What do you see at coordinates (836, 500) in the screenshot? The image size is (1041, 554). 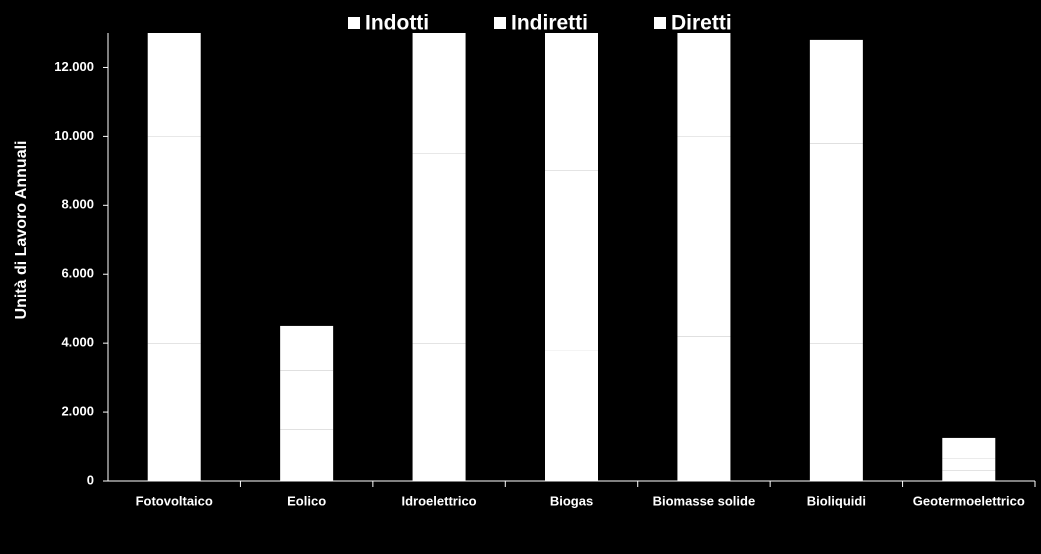 I see `x-tick-label: Bioliquidi` at bounding box center [836, 500].